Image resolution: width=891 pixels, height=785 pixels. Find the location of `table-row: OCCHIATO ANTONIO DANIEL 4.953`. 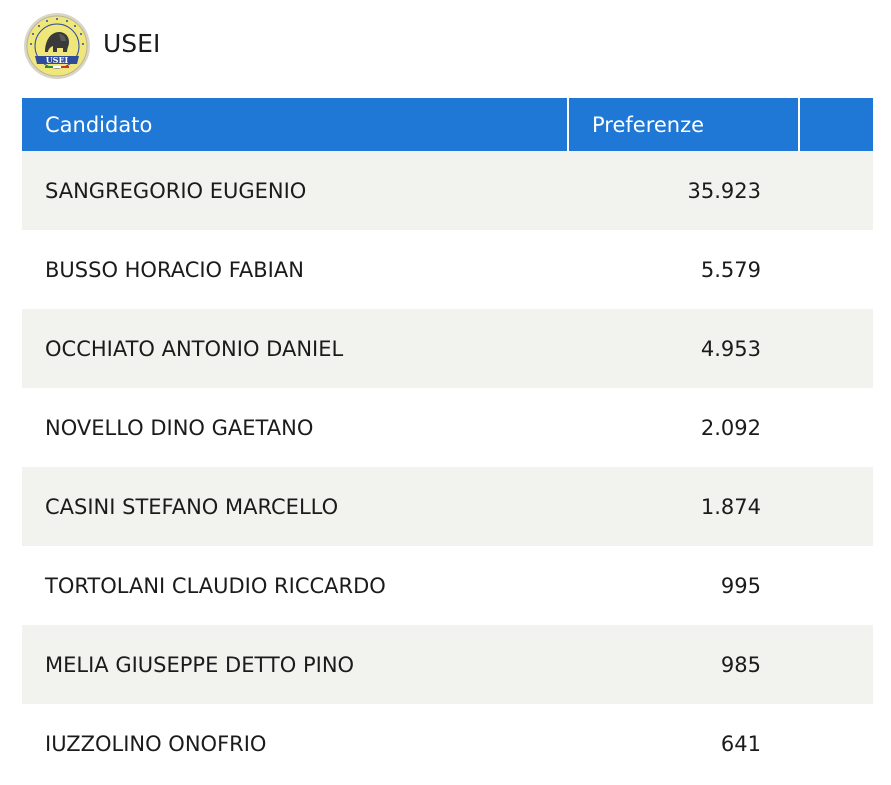

table-row: OCCHIATO ANTONIO DANIEL 4.953 is located at coordinates (447, 348).